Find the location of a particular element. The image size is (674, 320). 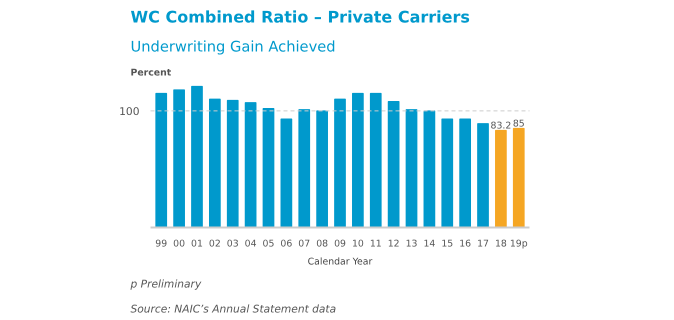

x-tick-label: 10 is located at coordinates (358, 244).